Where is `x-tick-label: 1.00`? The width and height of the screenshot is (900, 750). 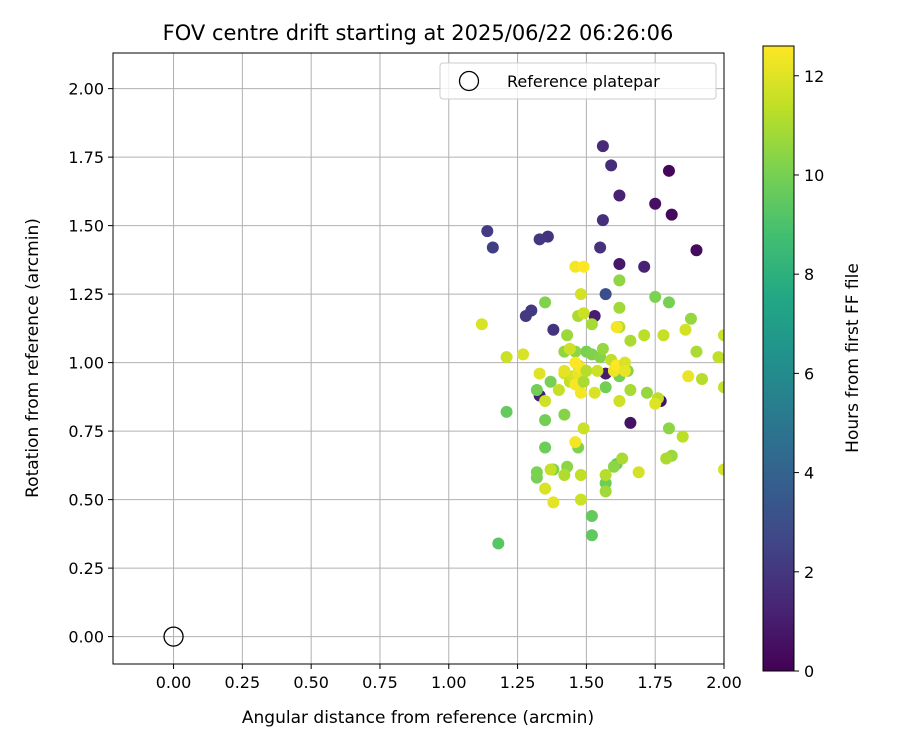 x-tick-label: 1.00 is located at coordinates (449, 682).